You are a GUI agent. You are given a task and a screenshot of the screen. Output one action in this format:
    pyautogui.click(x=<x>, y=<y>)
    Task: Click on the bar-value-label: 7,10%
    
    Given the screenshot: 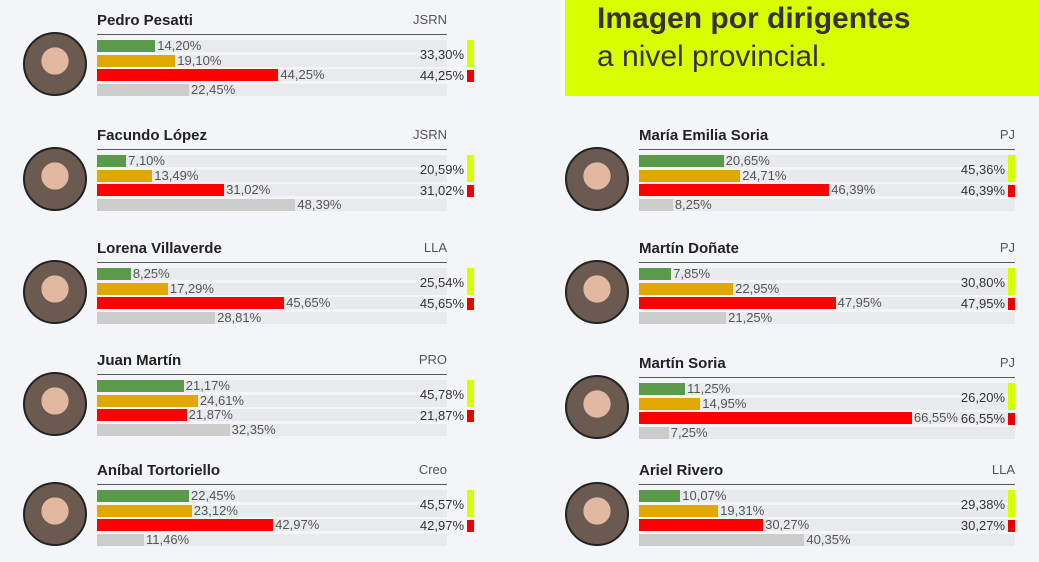 What is the action you would take?
    pyautogui.click(x=146, y=160)
    